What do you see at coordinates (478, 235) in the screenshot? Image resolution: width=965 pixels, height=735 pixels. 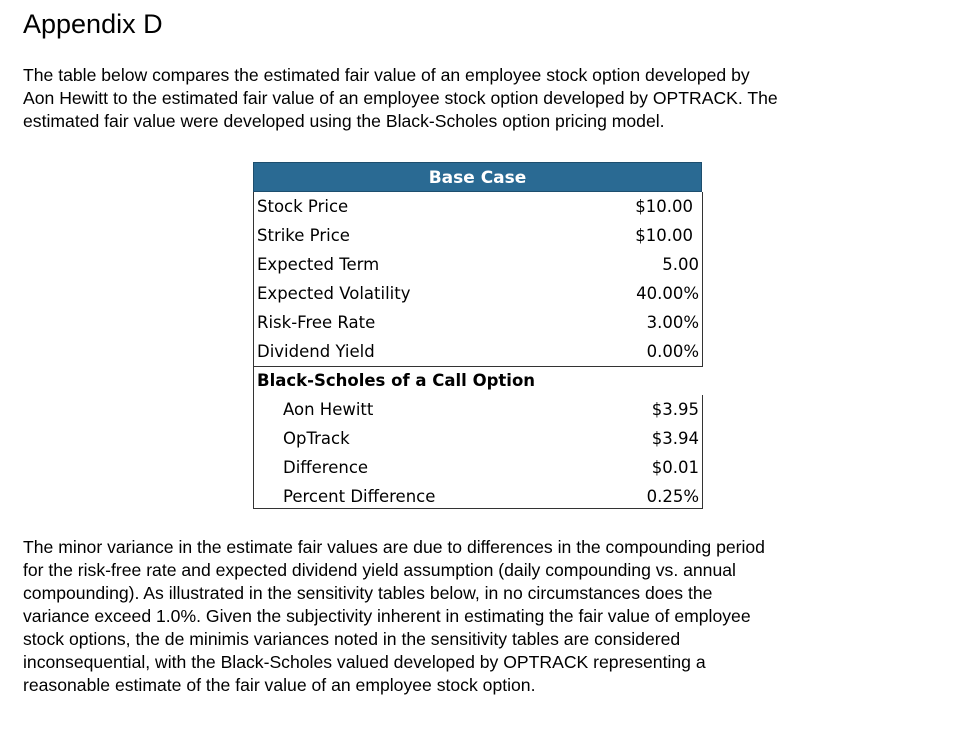 I see `table-row: Strike Price $10.00` at bounding box center [478, 235].